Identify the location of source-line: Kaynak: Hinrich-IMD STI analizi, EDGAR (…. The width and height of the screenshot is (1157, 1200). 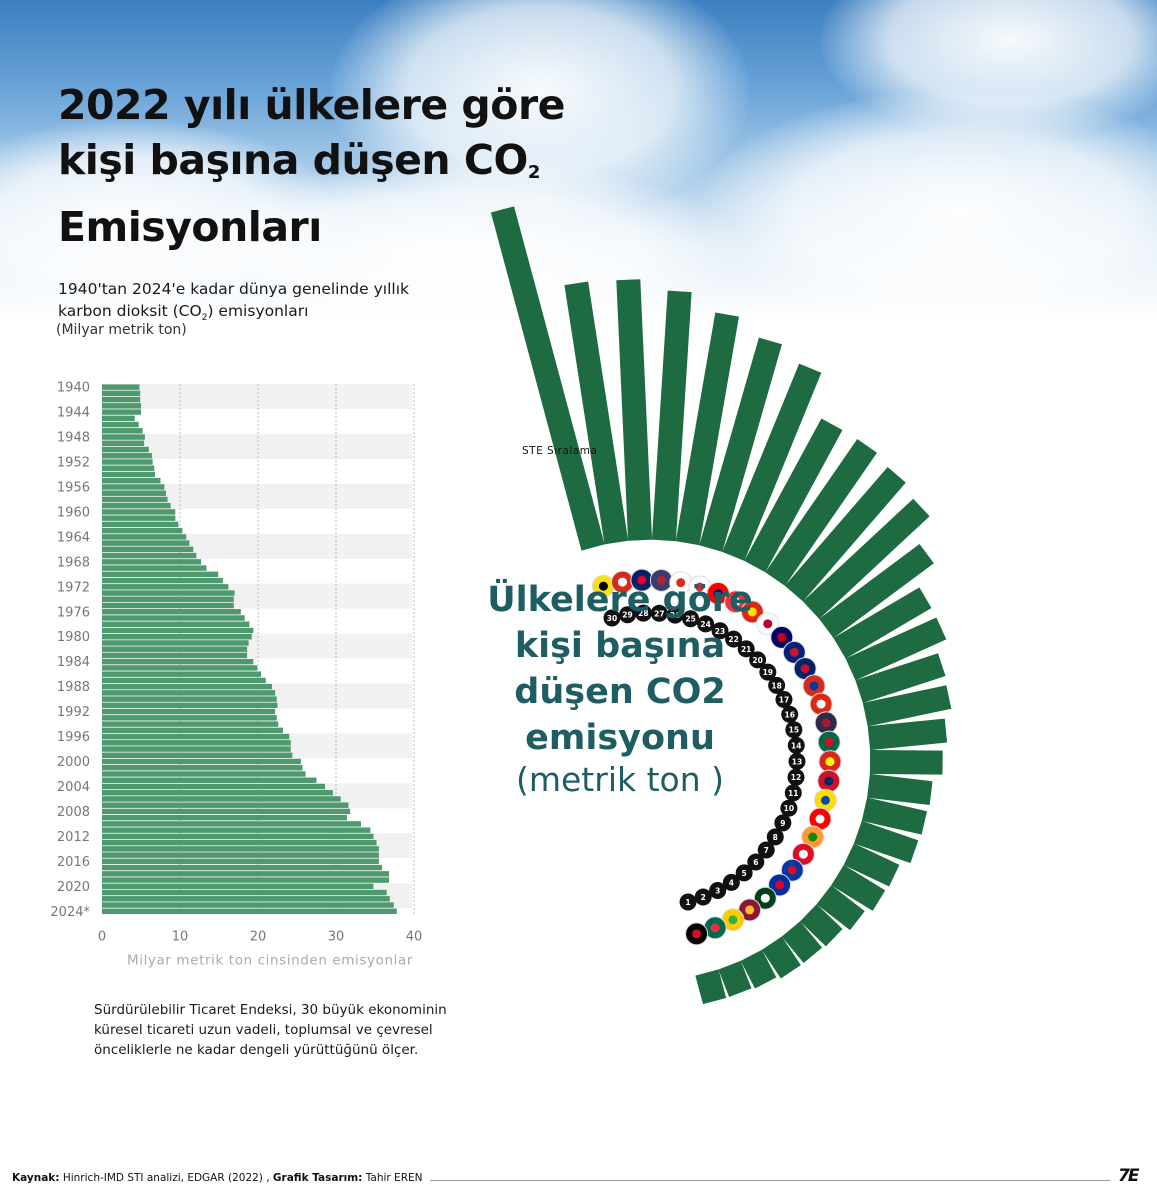
(217, 1178).